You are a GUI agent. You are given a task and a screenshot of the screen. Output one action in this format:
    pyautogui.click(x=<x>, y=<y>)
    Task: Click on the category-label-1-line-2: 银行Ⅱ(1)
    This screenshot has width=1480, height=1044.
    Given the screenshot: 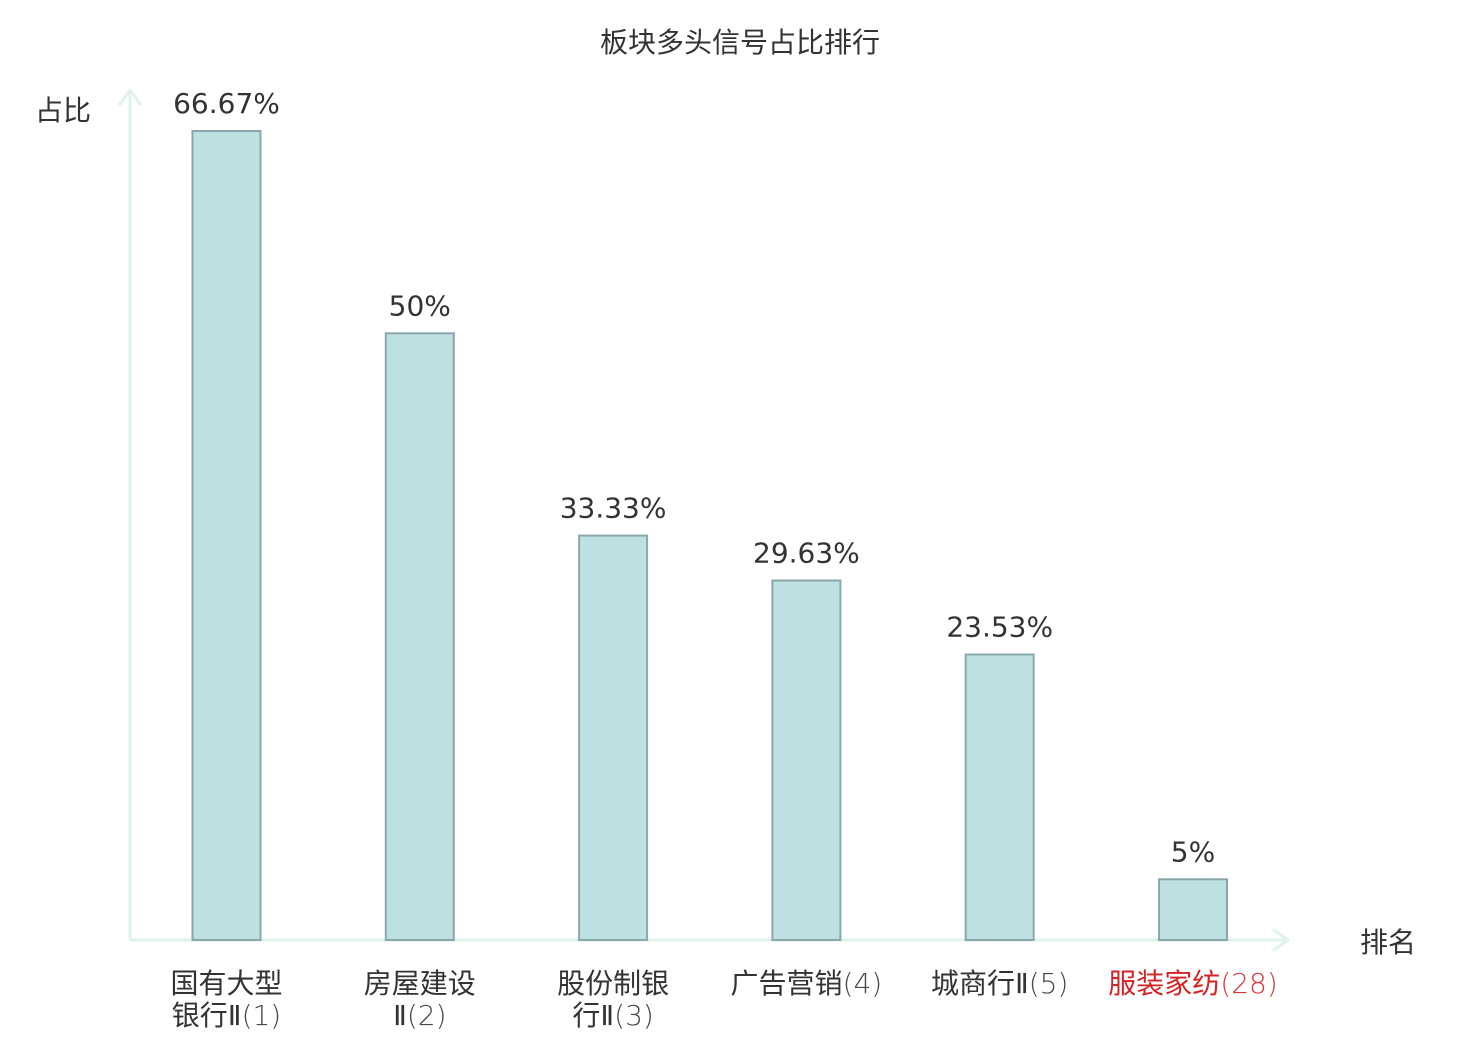 What is the action you would take?
    pyautogui.click(x=226, y=1015)
    